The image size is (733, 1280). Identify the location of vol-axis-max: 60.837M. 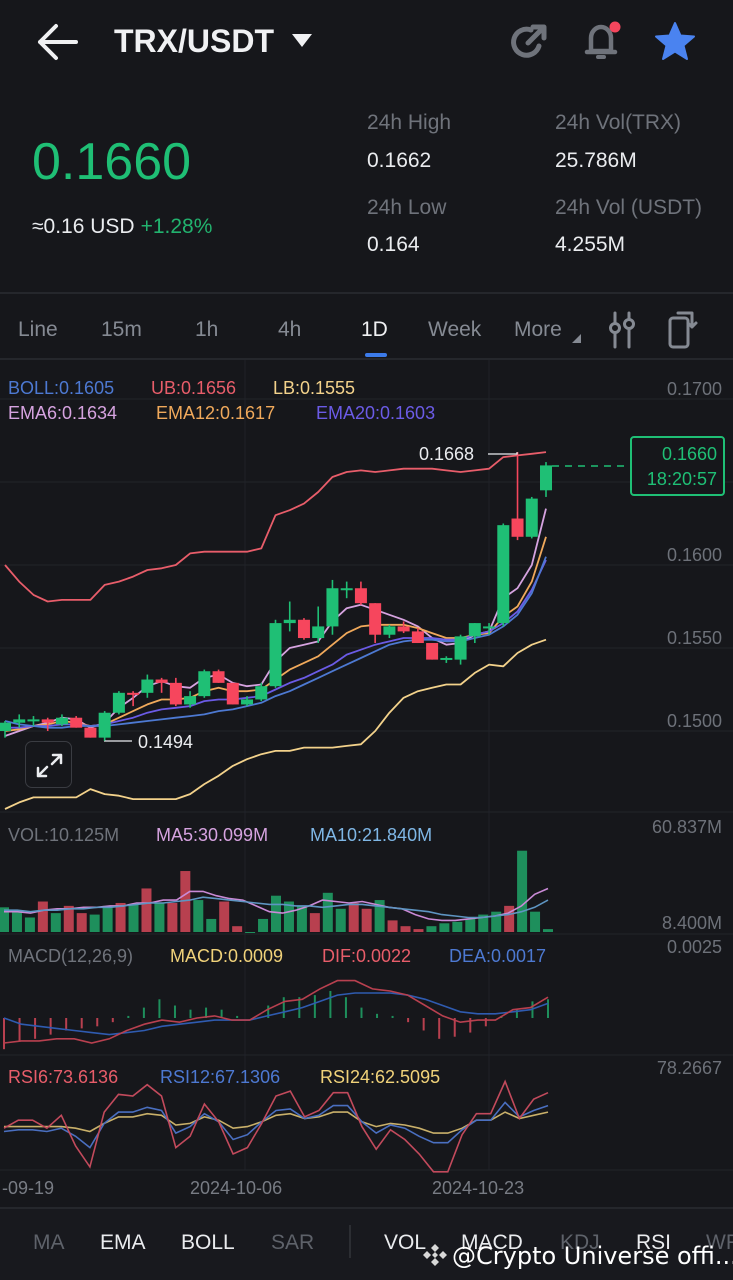
(686, 827).